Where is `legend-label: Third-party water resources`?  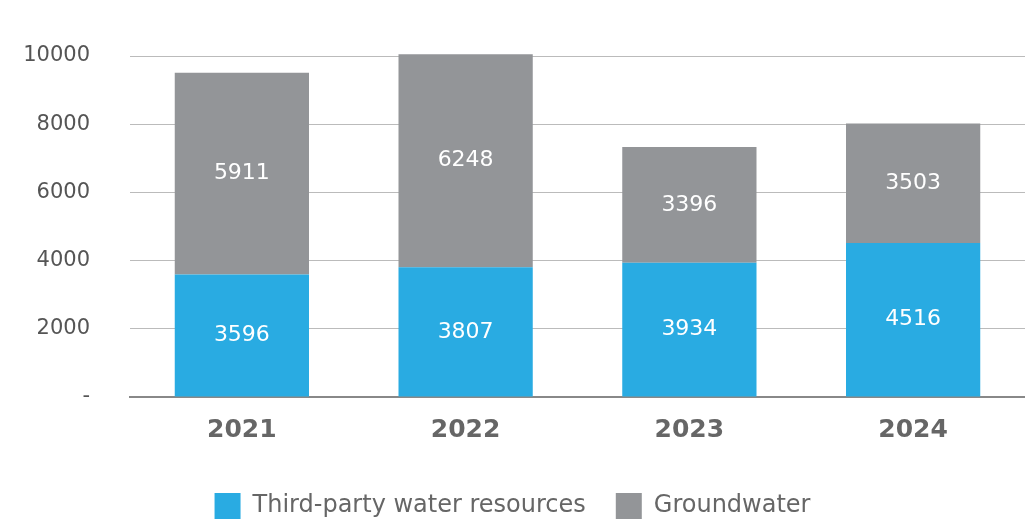
legend-label: Third-party water resources is located at coordinates (418, 504).